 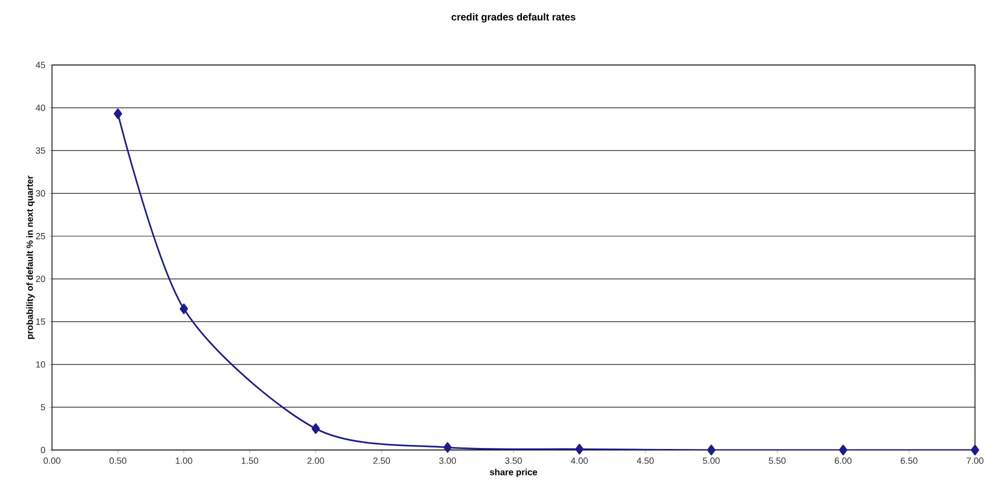 What do you see at coordinates (118, 461) in the screenshot?
I see `x-tick-label: 0.50` at bounding box center [118, 461].